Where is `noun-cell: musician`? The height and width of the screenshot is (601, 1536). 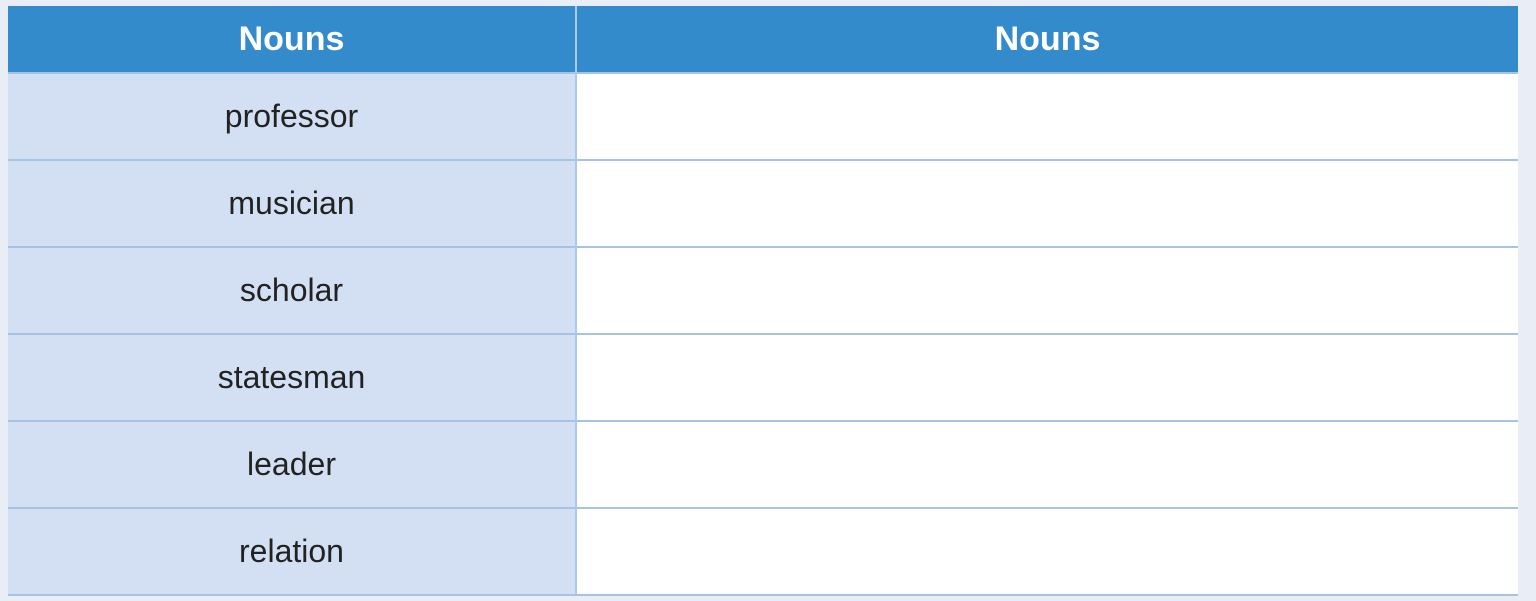
noun-cell: musician is located at coordinates (292, 203).